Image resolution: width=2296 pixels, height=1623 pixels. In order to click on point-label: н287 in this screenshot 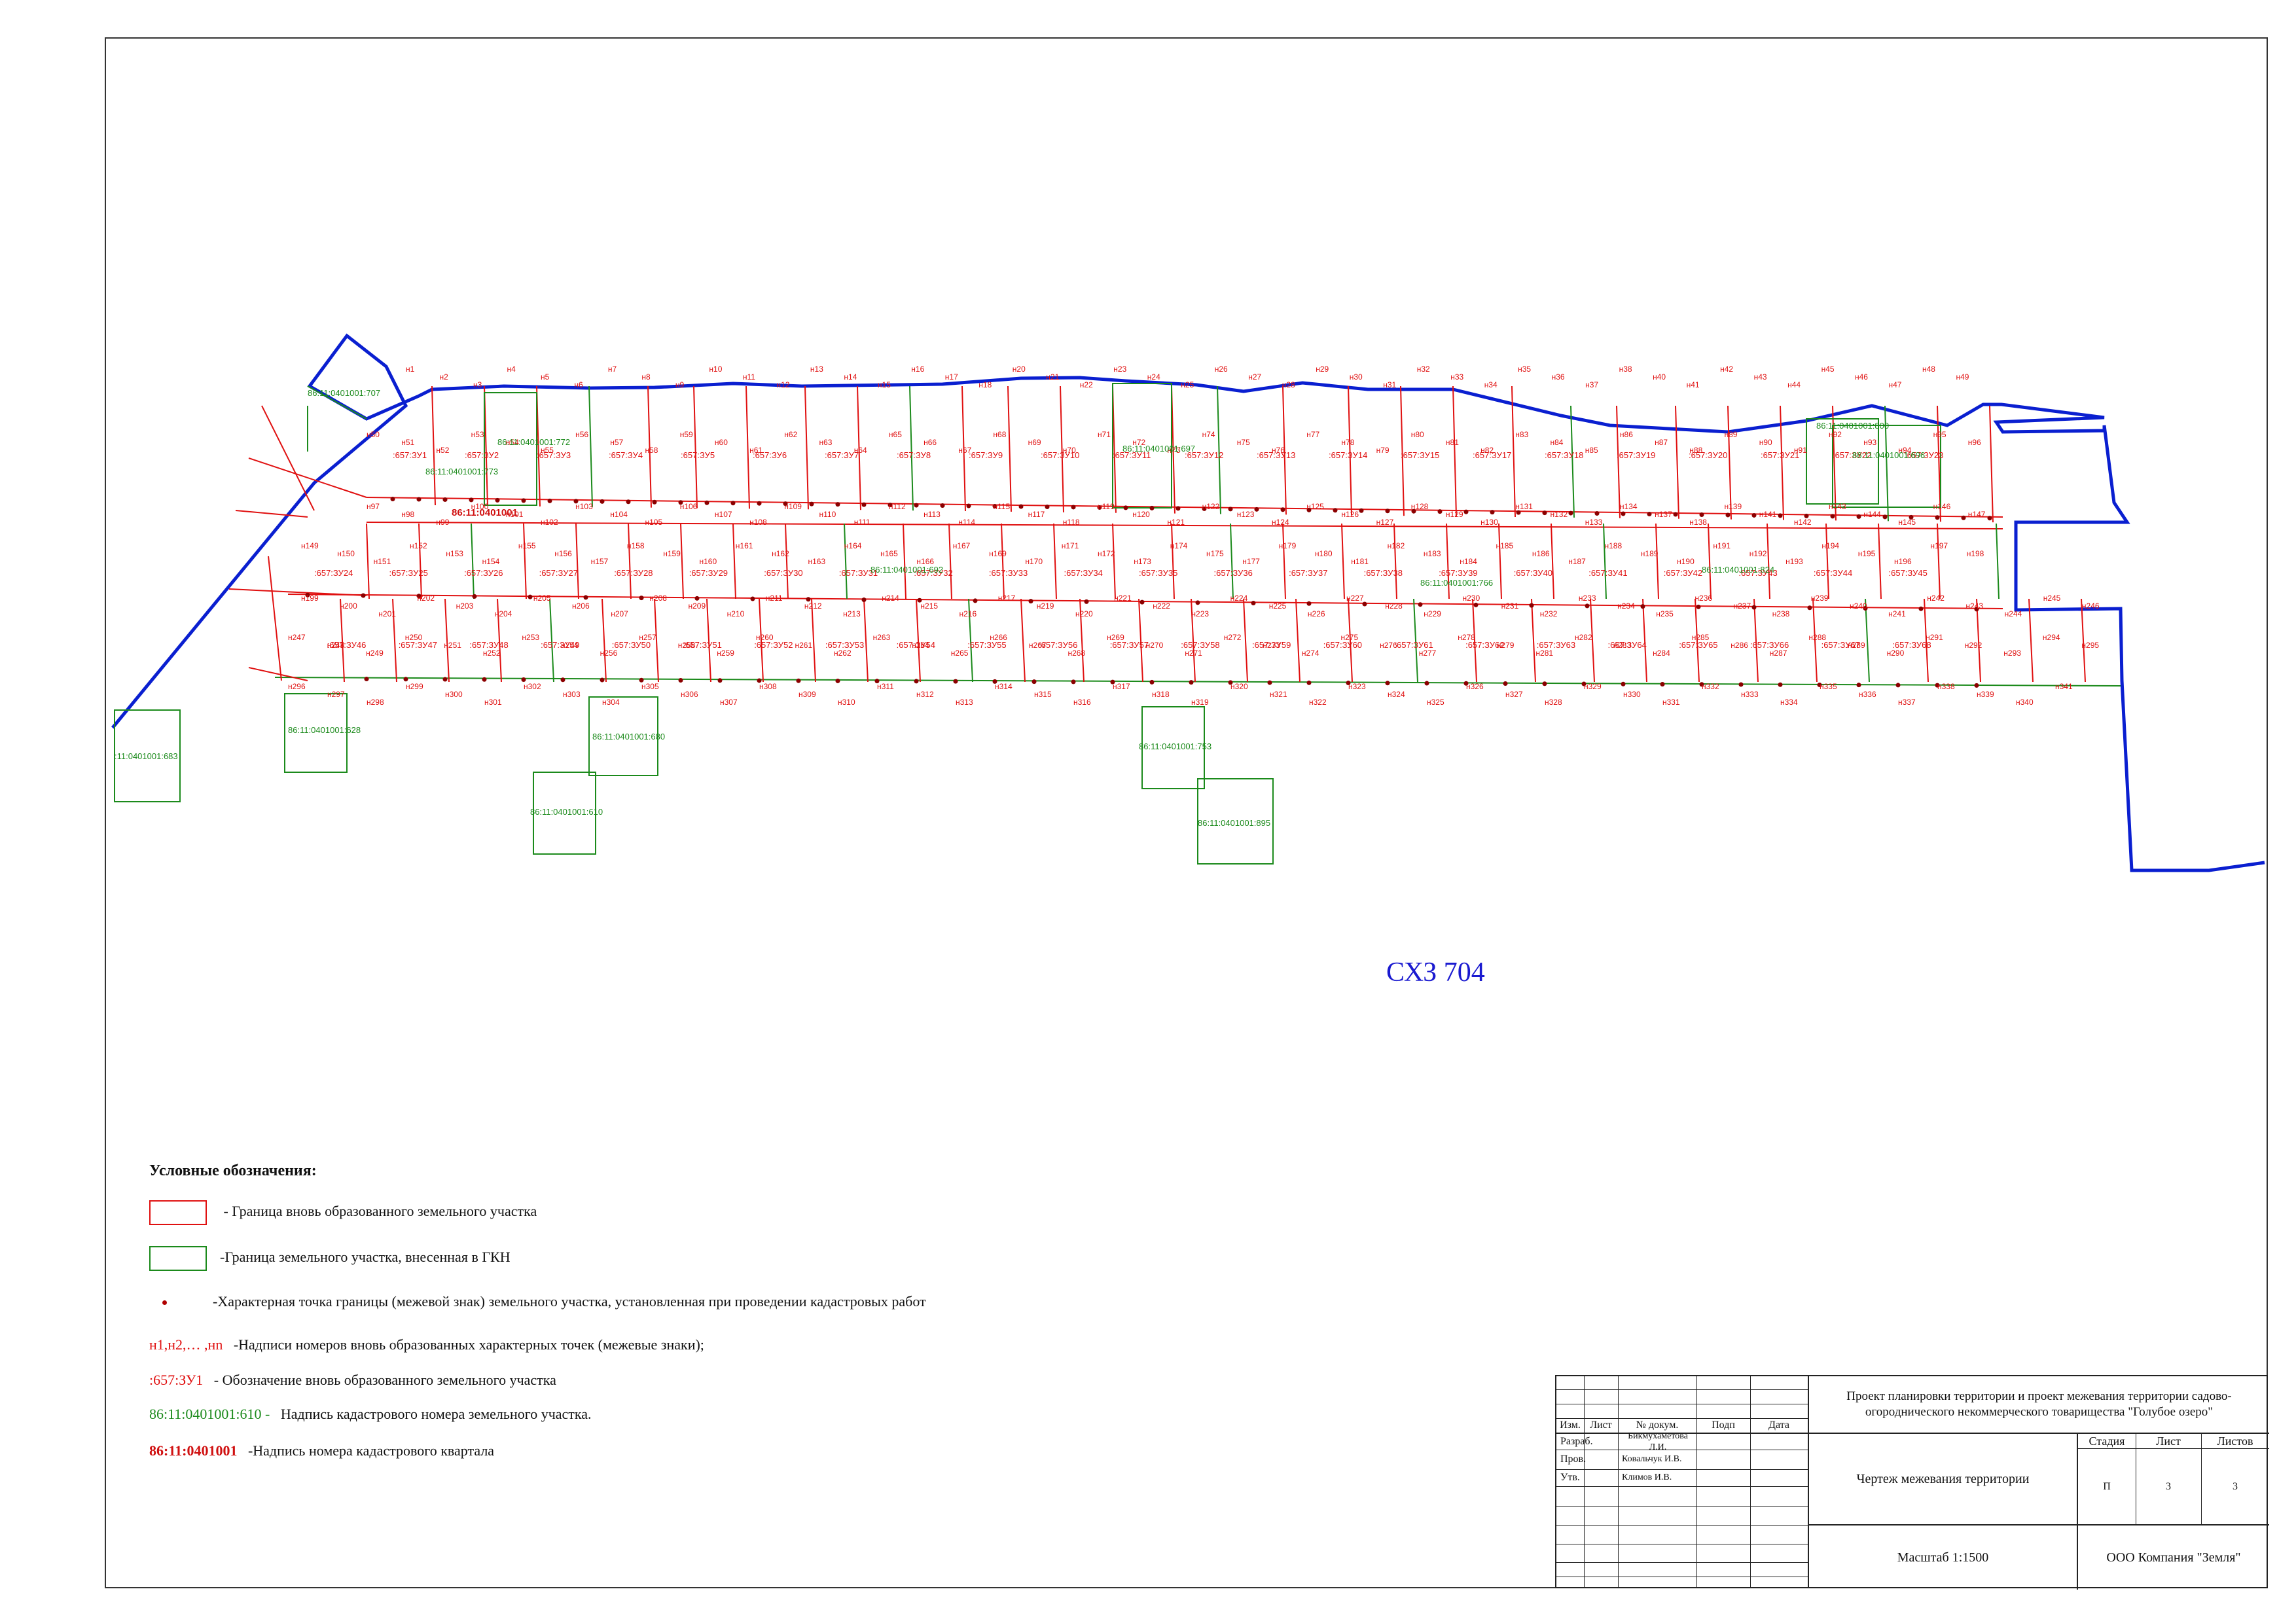, I will do `click(1778, 653)`.